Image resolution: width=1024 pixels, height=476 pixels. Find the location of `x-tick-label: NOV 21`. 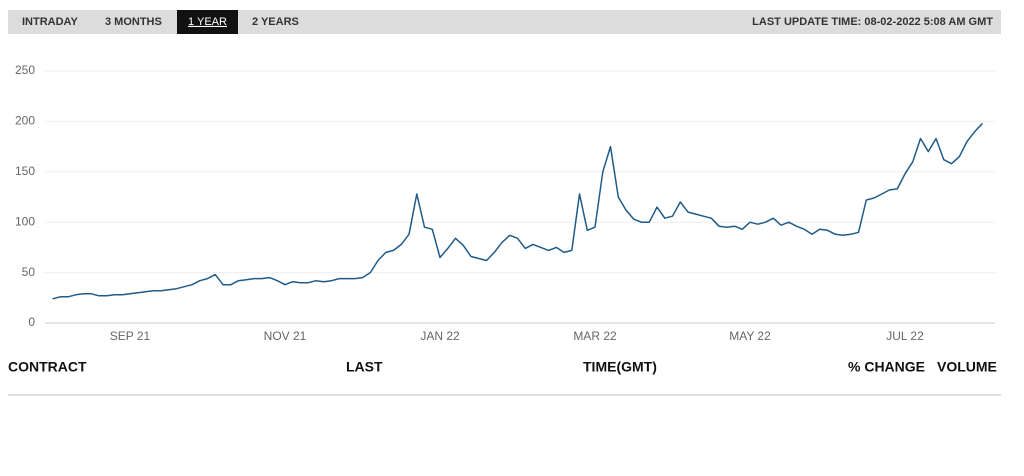

x-tick-label: NOV 21 is located at coordinates (285, 336).